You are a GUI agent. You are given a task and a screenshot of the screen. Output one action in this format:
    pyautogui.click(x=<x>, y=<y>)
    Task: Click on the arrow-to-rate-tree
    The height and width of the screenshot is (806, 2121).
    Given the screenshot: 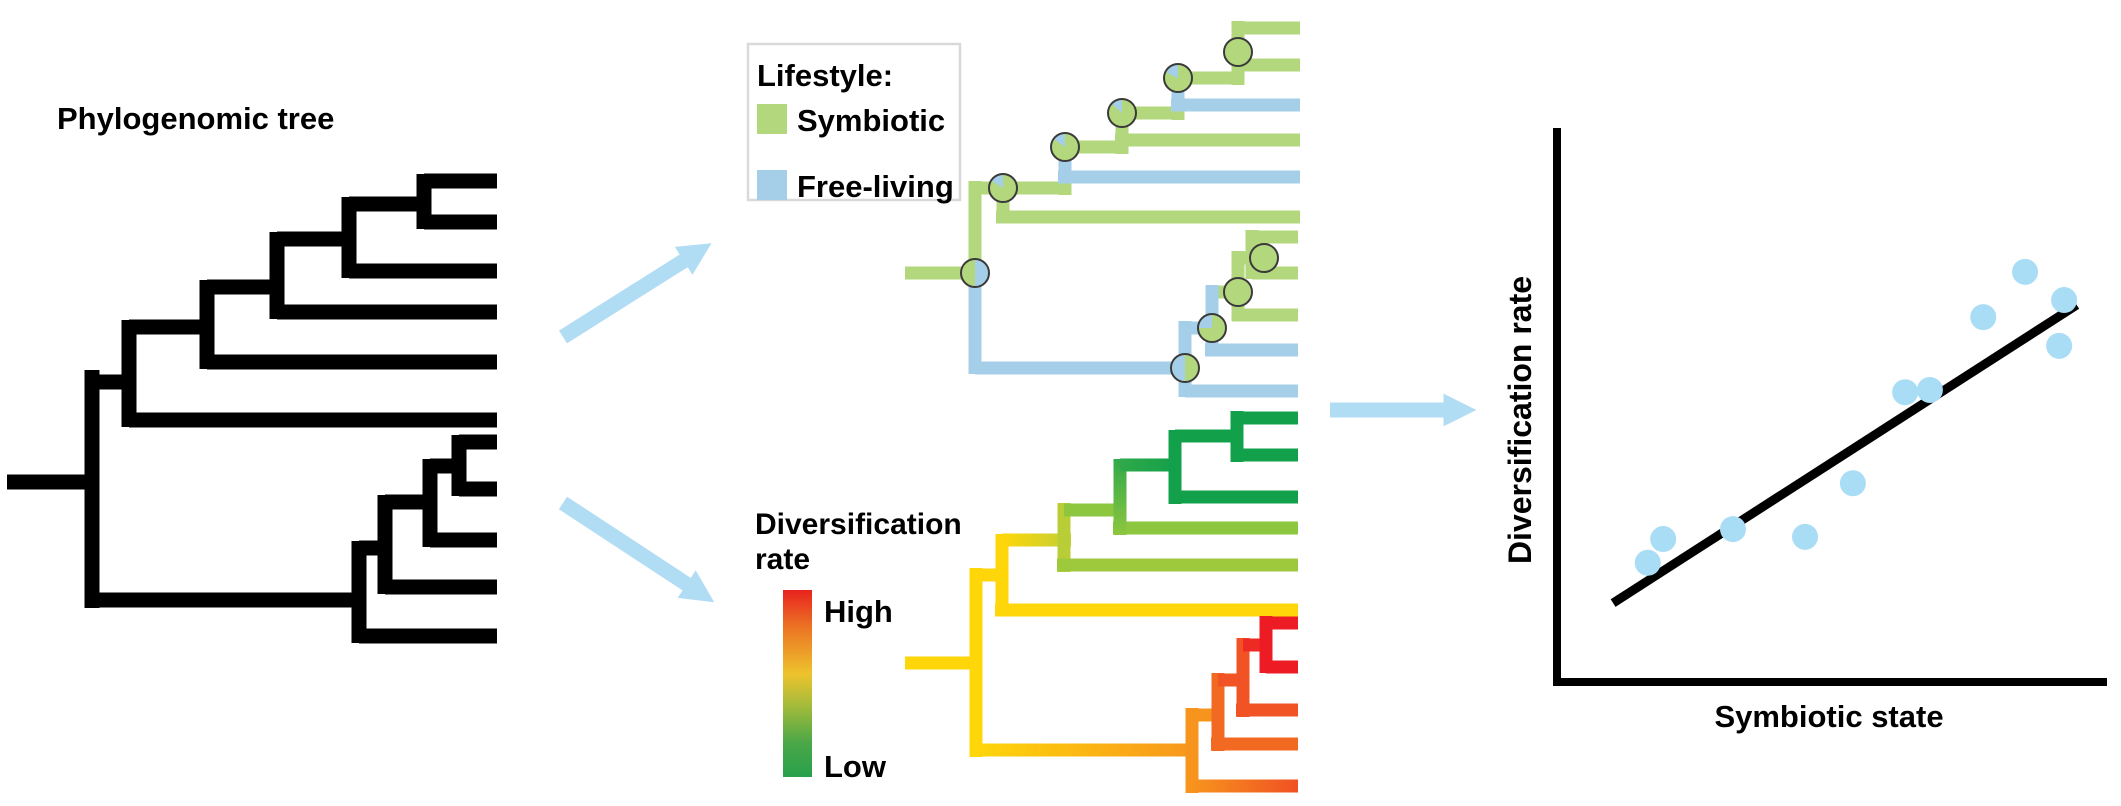 What is the action you would take?
    pyautogui.click(x=636, y=549)
    